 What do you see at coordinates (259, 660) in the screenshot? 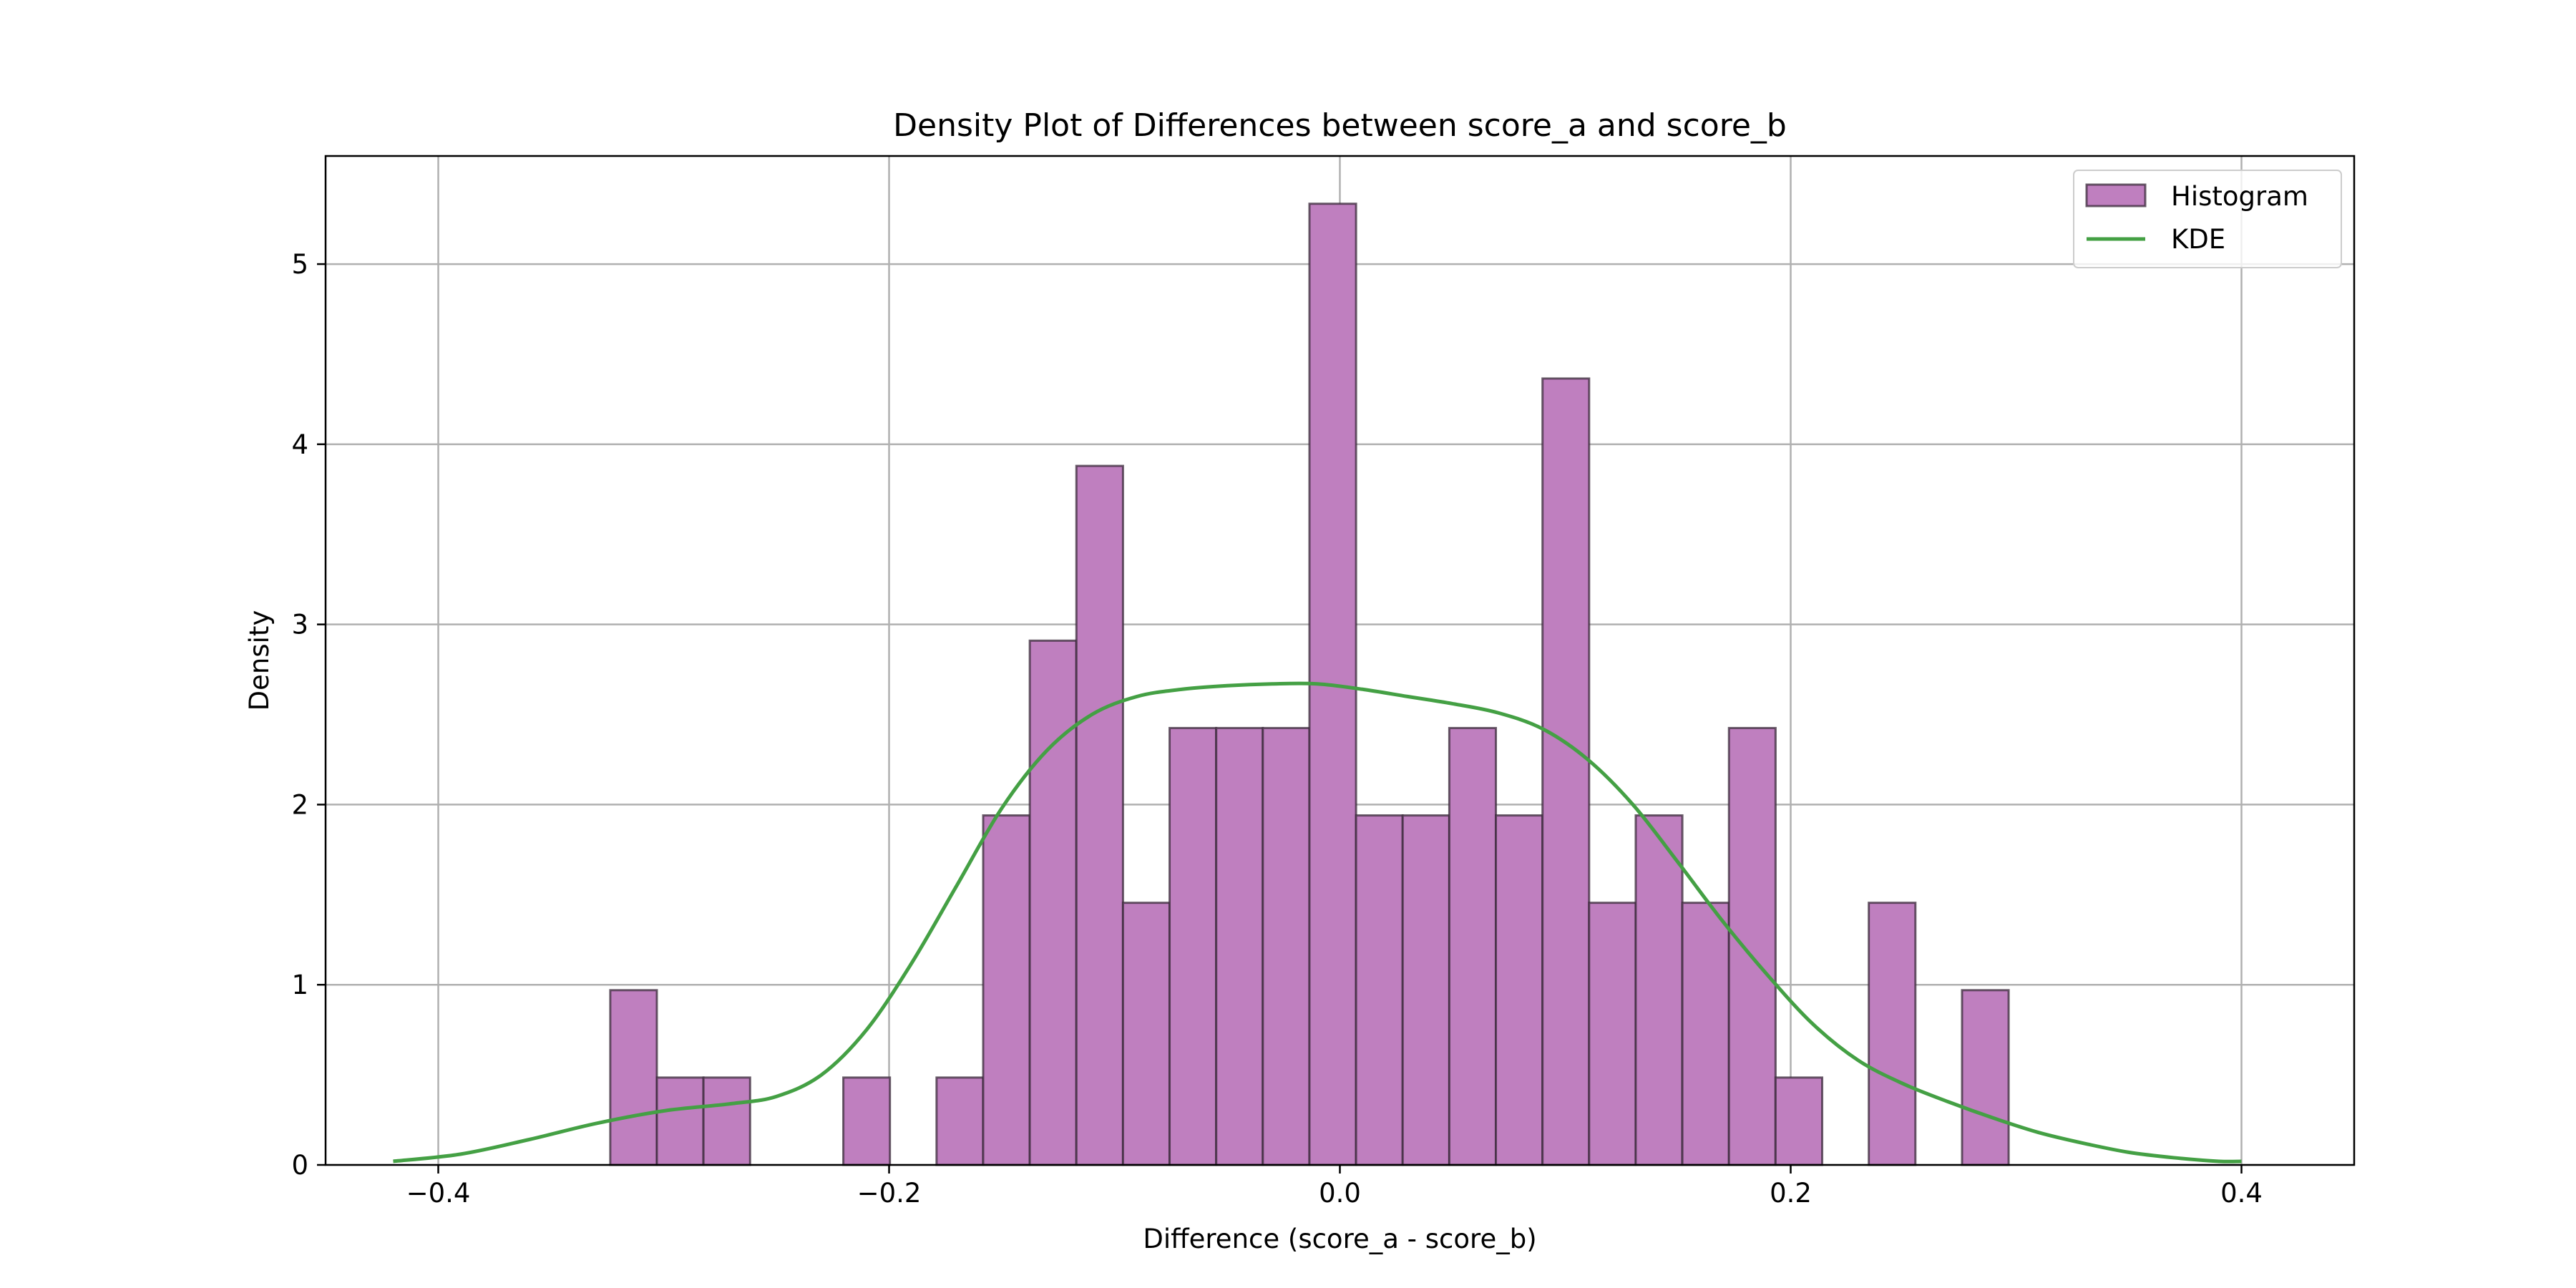
I see `y-axis-label: Density` at bounding box center [259, 660].